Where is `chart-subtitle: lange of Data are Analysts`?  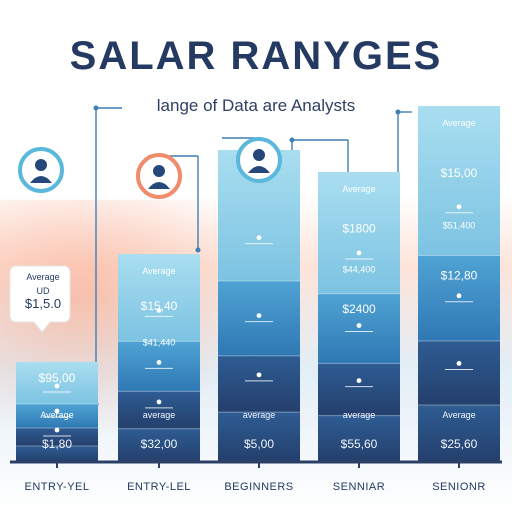
chart-subtitle: lange of Data are Analysts is located at coordinates (256, 105).